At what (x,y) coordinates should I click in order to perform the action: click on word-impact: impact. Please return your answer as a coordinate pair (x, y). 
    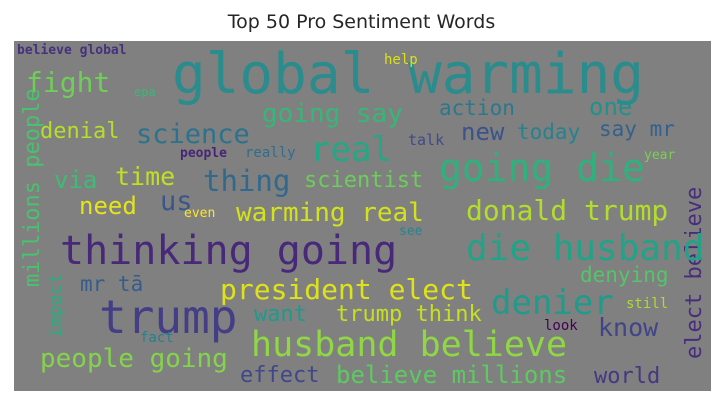
    Looking at the image, I should click on (55, 305).